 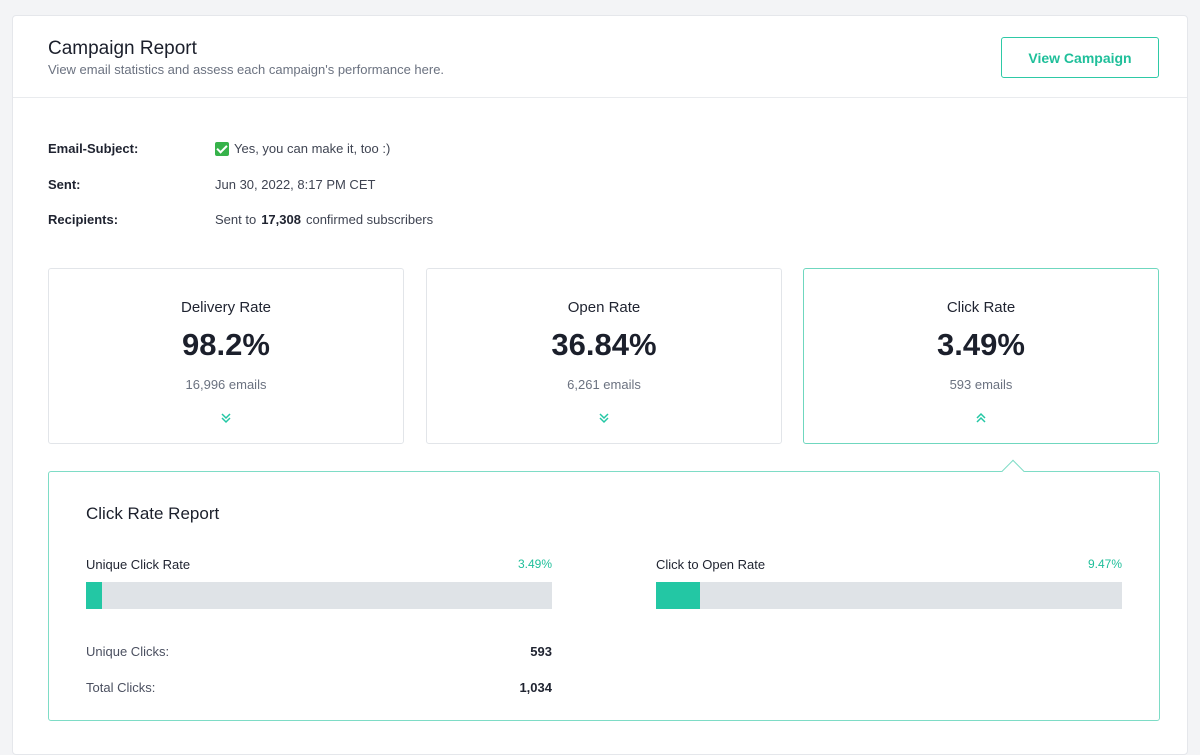 What do you see at coordinates (981, 344) in the screenshot?
I see `stat-value: 3.49%` at bounding box center [981, 344].